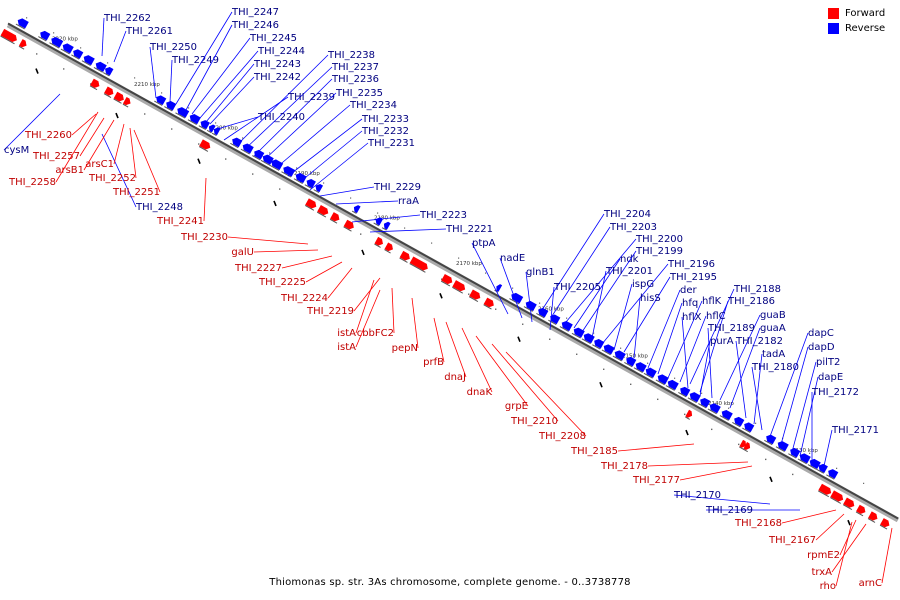 The width and height of the screenshot is (900, 600). I want to click on gene-label: THI_2185, so click(594, 451).